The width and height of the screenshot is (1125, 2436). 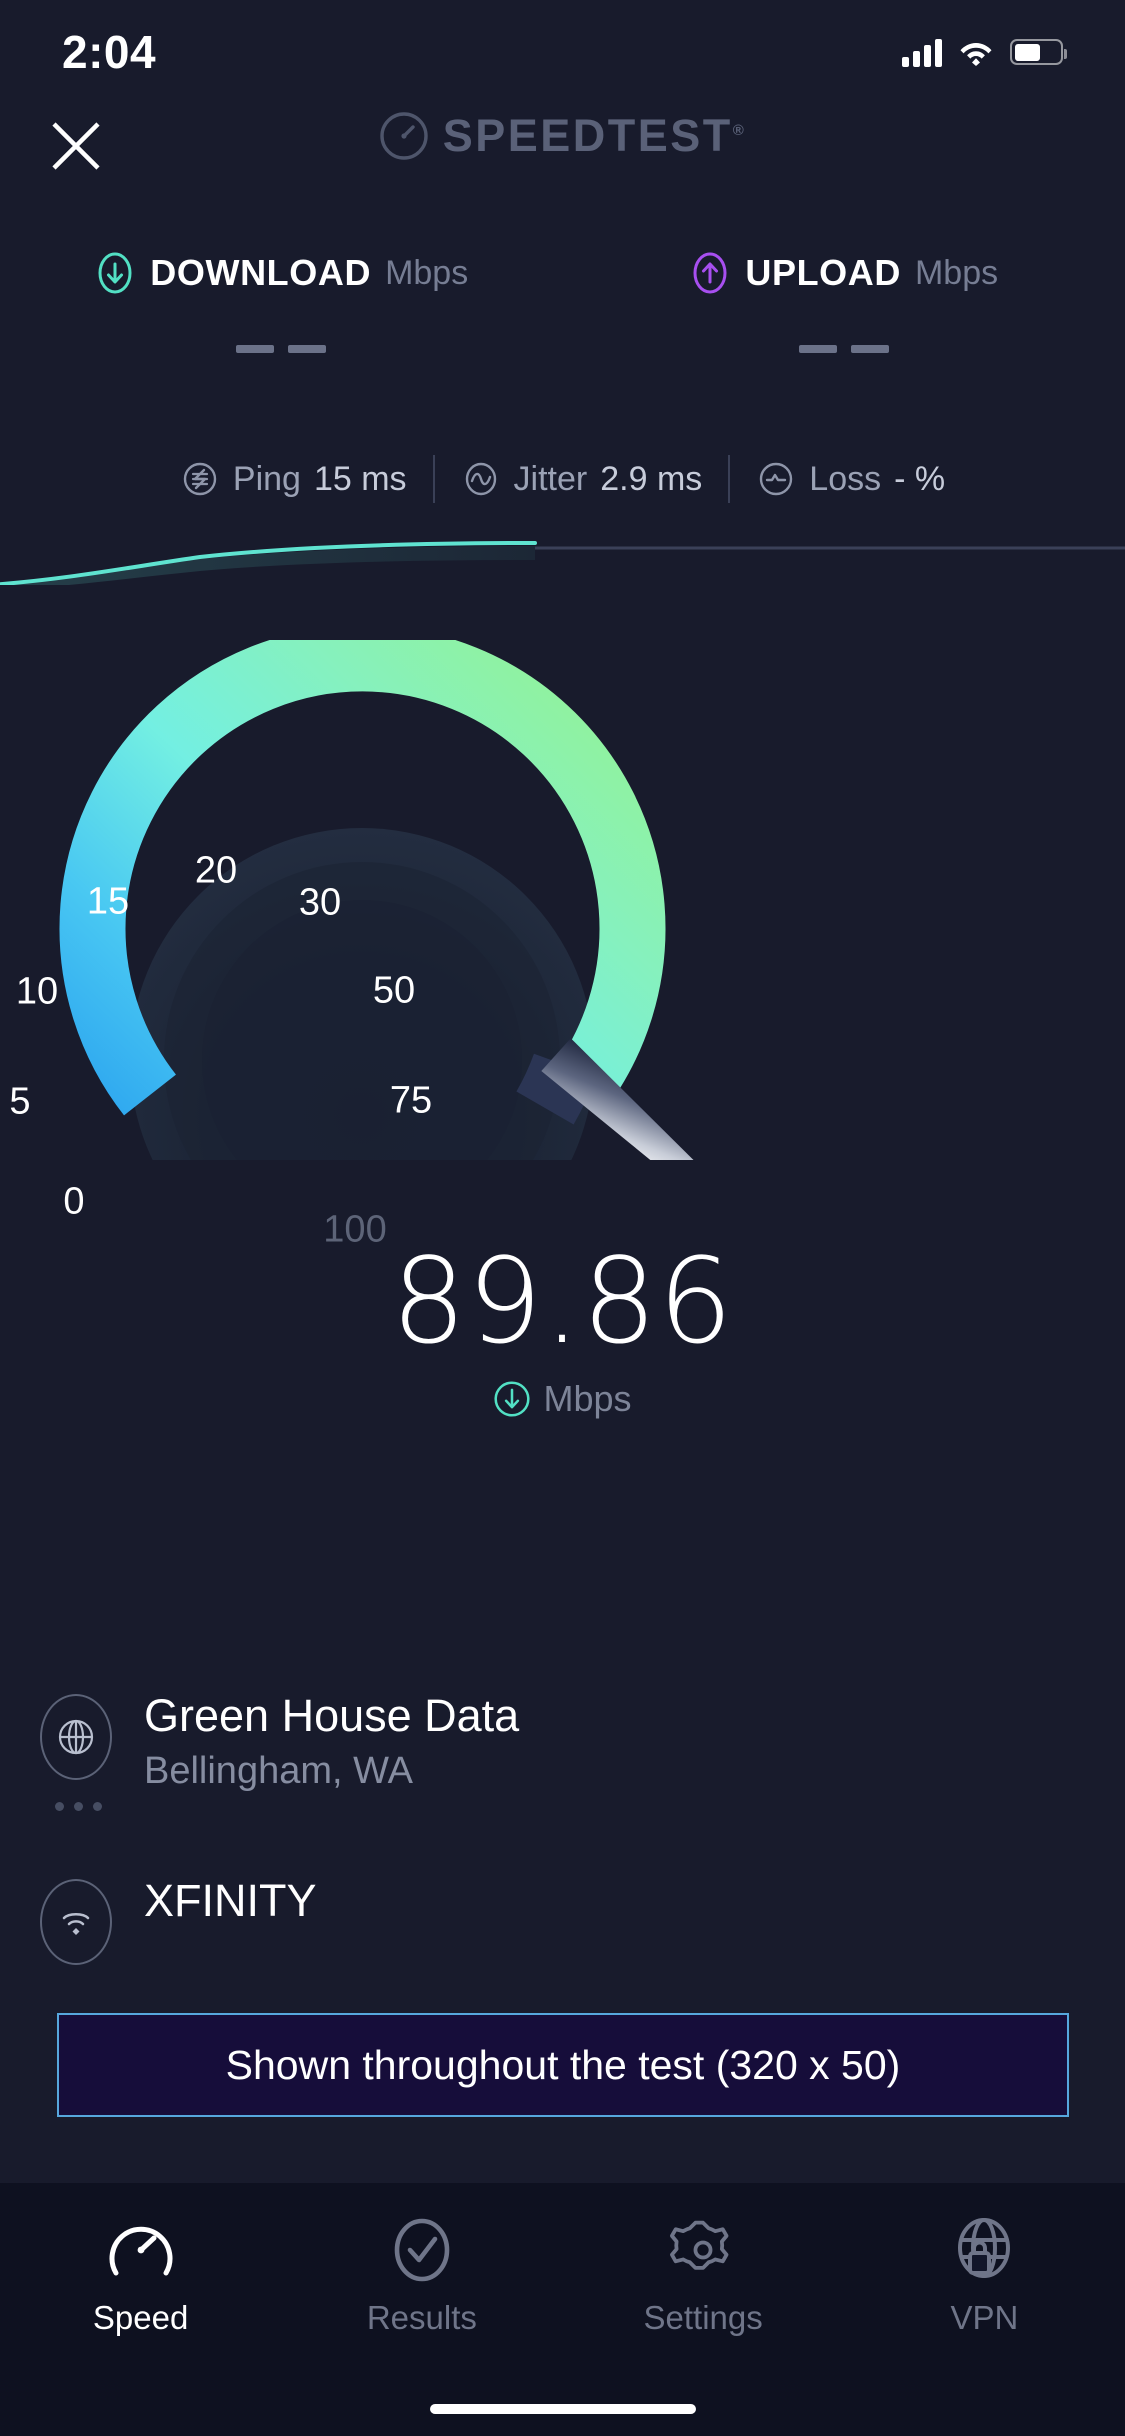 I want to click on ad-banner: Shown throughout the test (320 x 50), so click(x=563, y=2065).